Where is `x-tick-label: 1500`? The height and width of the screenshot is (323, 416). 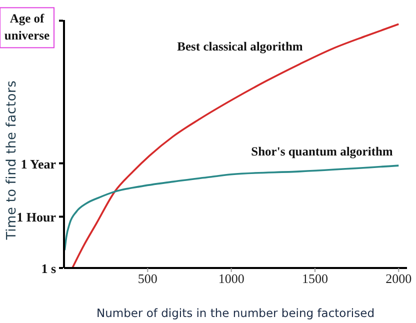
x-tick-label: 1500 is located at coordinates (315, 278).